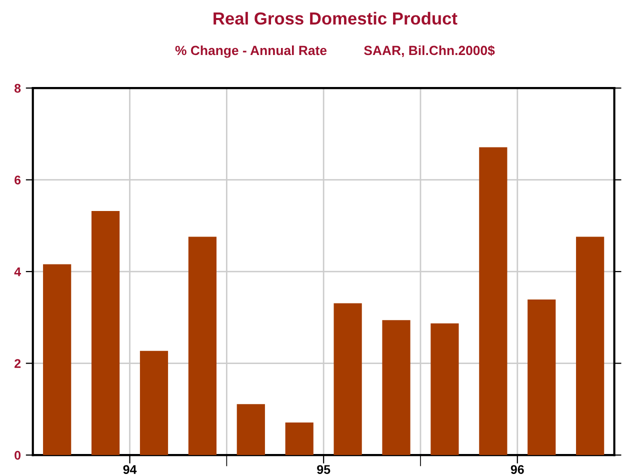  Describe the element at coordinates (323, 469) in the screenshot. I see `x-tick-label: 95` at that location.